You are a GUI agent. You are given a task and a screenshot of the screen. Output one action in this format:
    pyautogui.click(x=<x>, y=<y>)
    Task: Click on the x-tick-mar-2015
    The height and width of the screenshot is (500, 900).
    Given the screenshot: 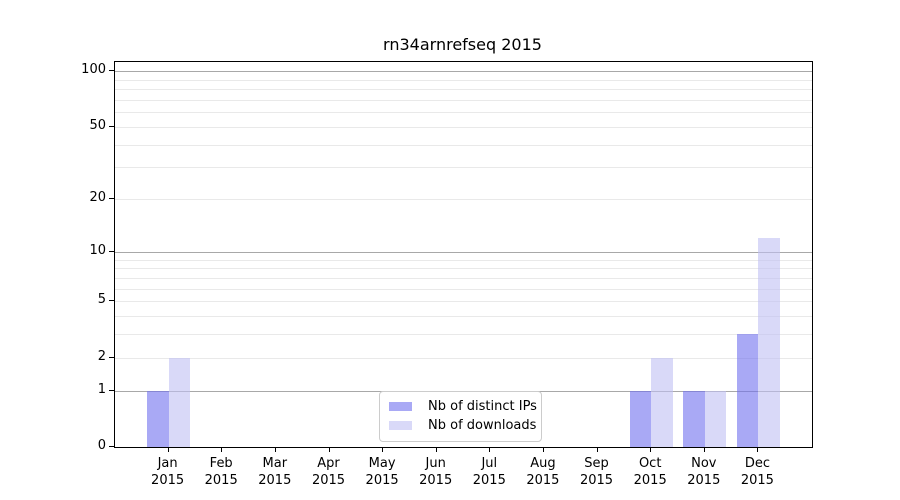 What is the action you would take?
    pyautogui.click(x=275, y=449)
    